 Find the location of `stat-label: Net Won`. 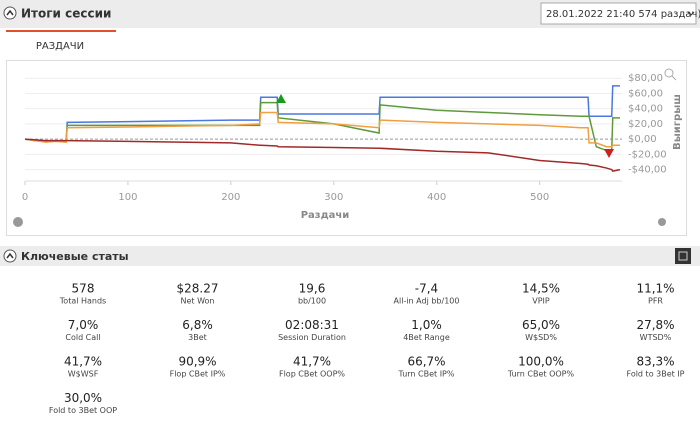

stat-label: Net Won is located at coordinates (198, 301).